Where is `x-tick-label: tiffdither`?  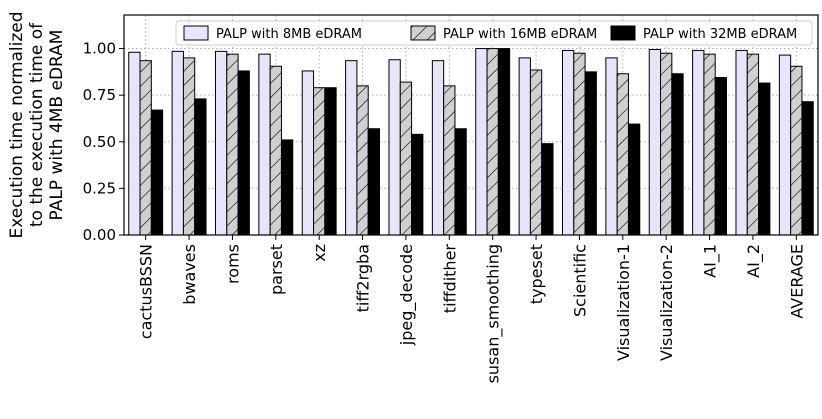 x-tick-label: tiffdither is located at coordinates (449, 279).